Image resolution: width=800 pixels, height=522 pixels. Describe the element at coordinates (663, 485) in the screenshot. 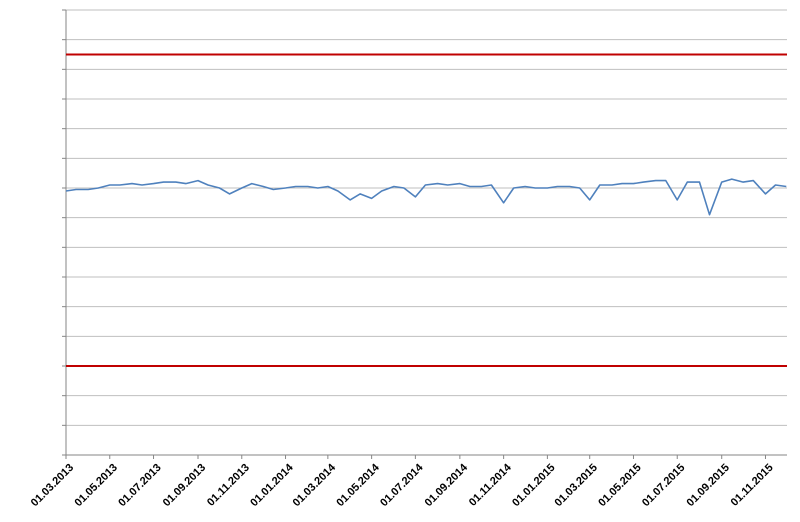

I see `x-tick-label: 01.07.2015` at that location.